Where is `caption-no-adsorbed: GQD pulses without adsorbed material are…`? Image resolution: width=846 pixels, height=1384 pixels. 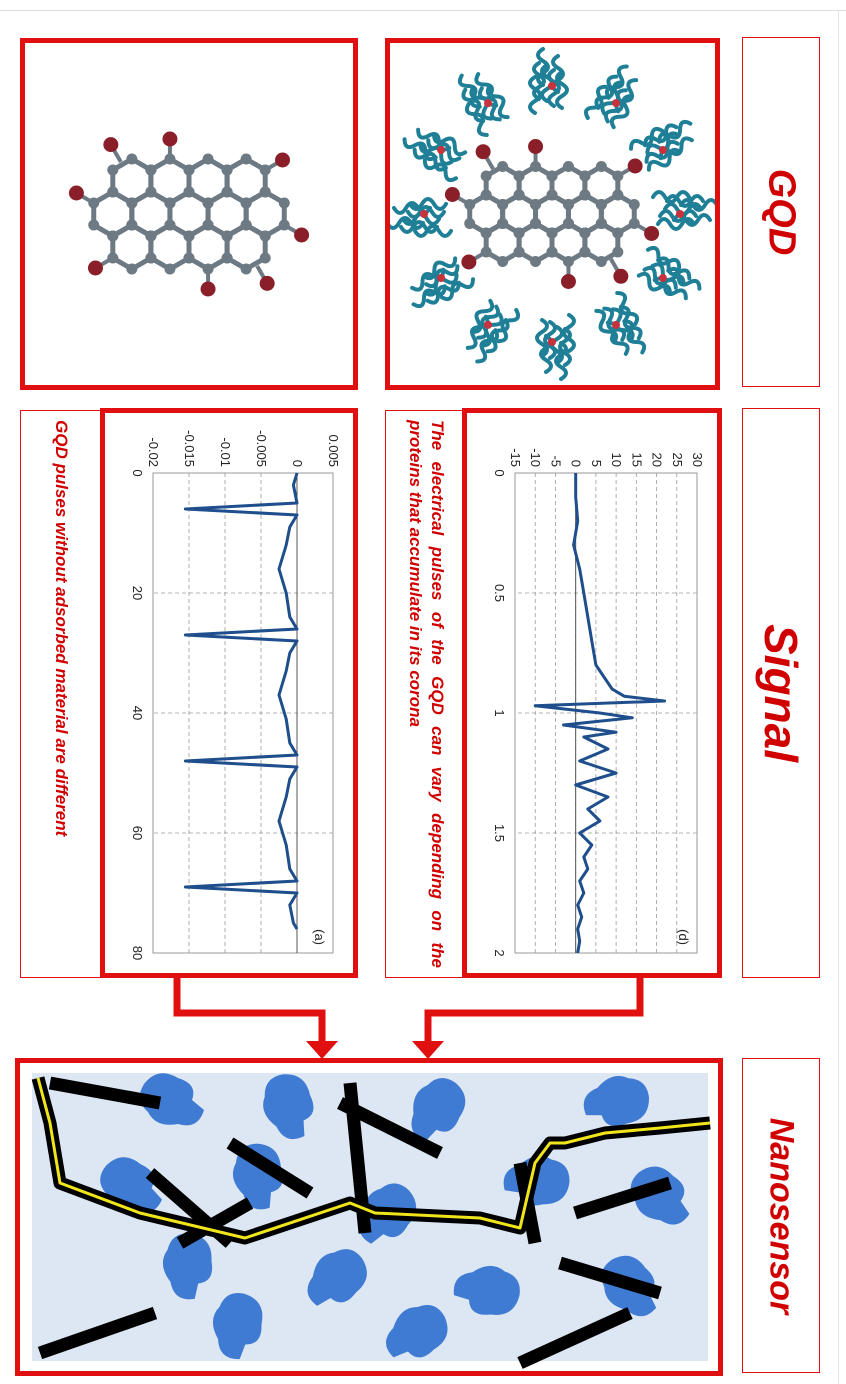 caption-no-adsorbed: GQD pulses without adsorbed material are… is located at coordinates (61, 628).